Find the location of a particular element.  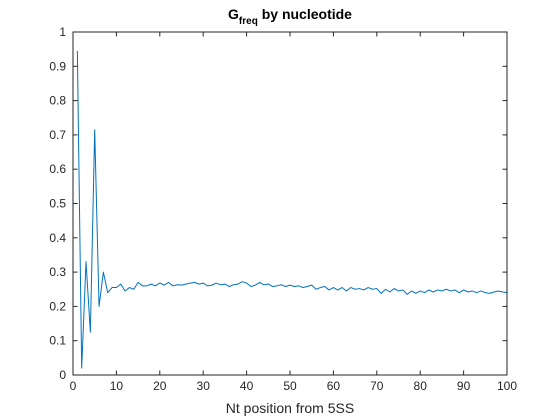

x-tick-label: 60 is located at coordinates (334, 386).